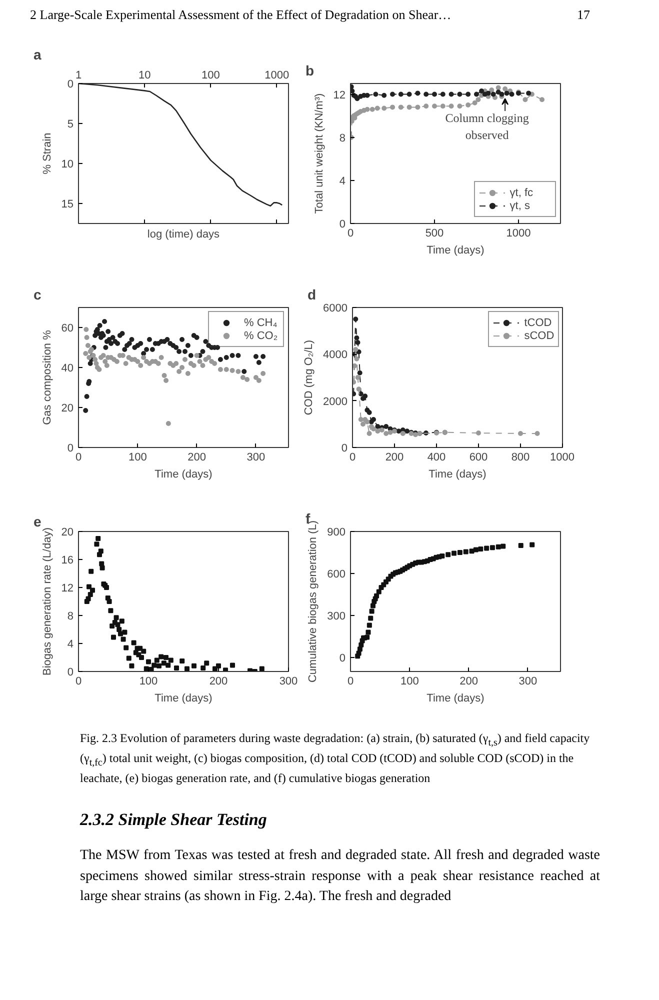 Image resolution: width=659 pixels, height=1000 pixels. Describe the element at coordinates (487, 126) in the screenshot. I see `annotation: Column clogging observed` at that location.